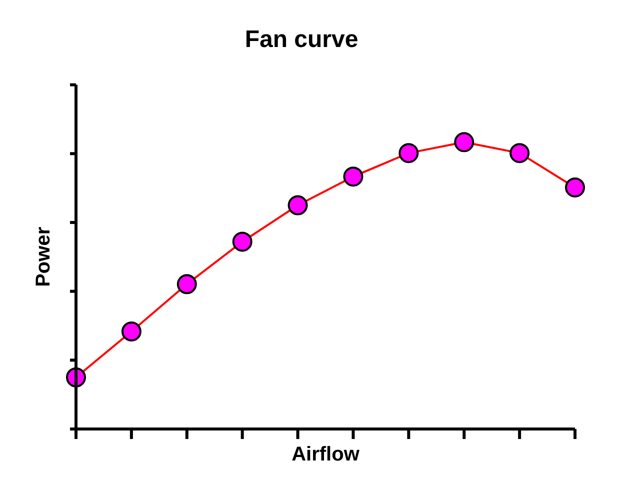 This screenshot has height=479, width=623. I want to click on x-axis-title: Airflow, so click(326, 455).